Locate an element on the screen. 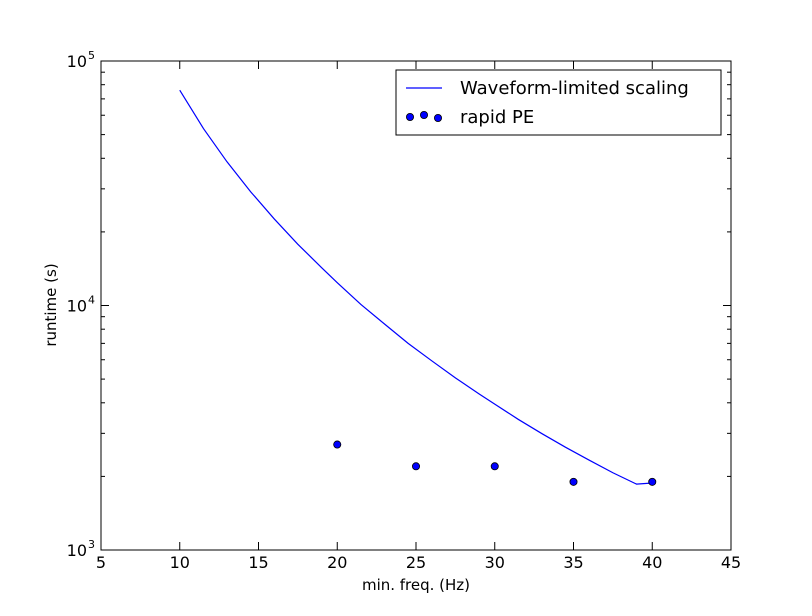  y-tick-label-exponent: 5 is located at coordinates (91, 55).